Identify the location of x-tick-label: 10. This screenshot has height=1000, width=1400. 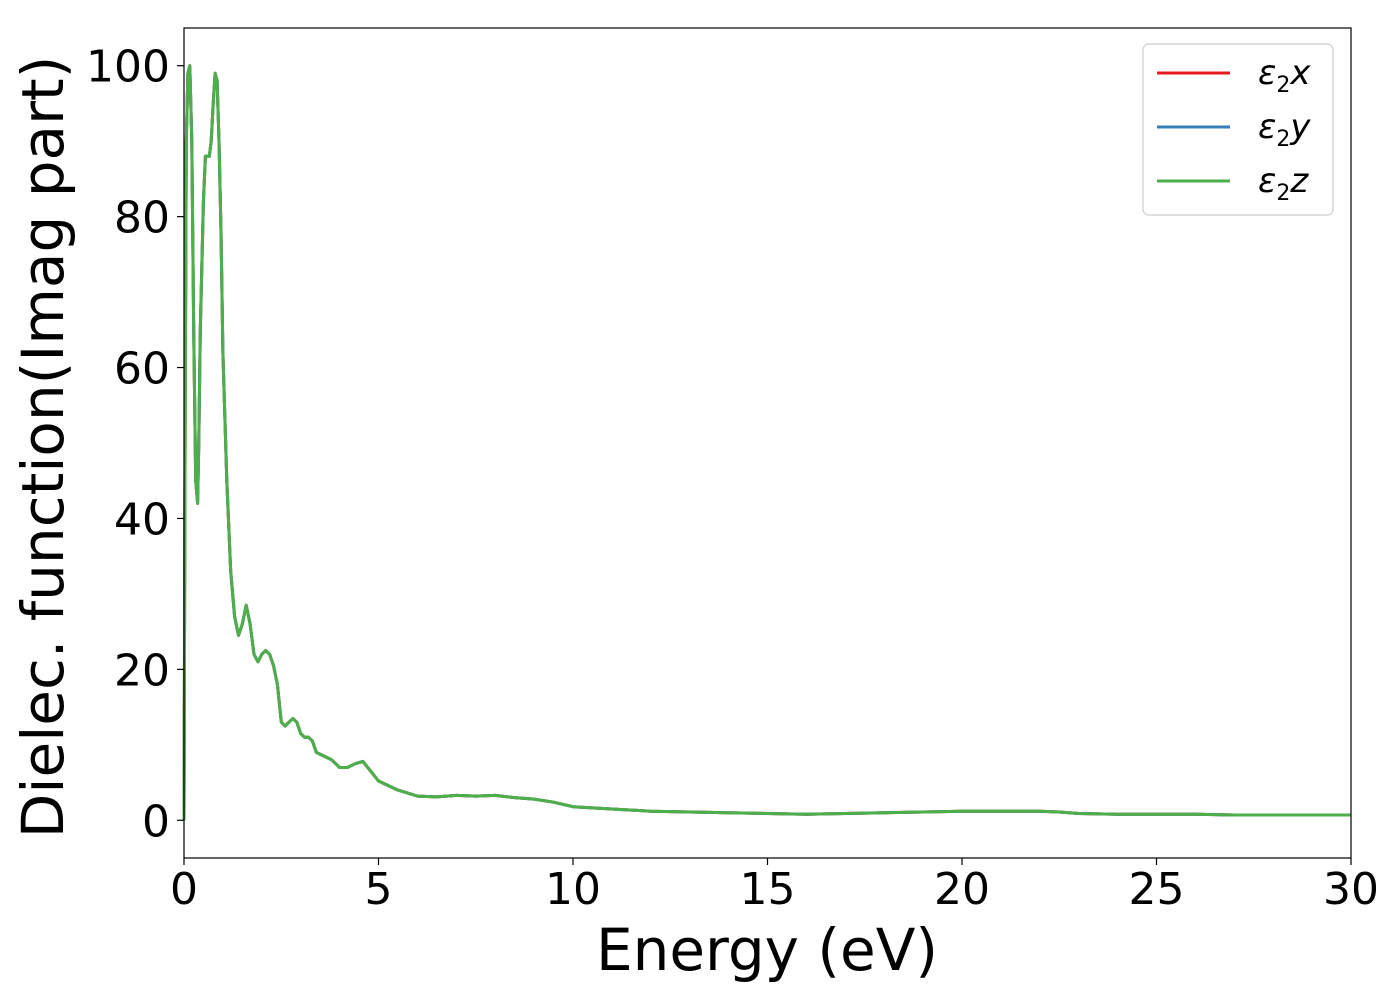
(573, 889).